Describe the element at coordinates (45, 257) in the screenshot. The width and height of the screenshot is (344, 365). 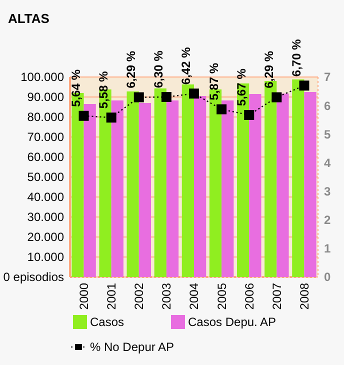
I see `y-tick-label: 10.000` at that location.